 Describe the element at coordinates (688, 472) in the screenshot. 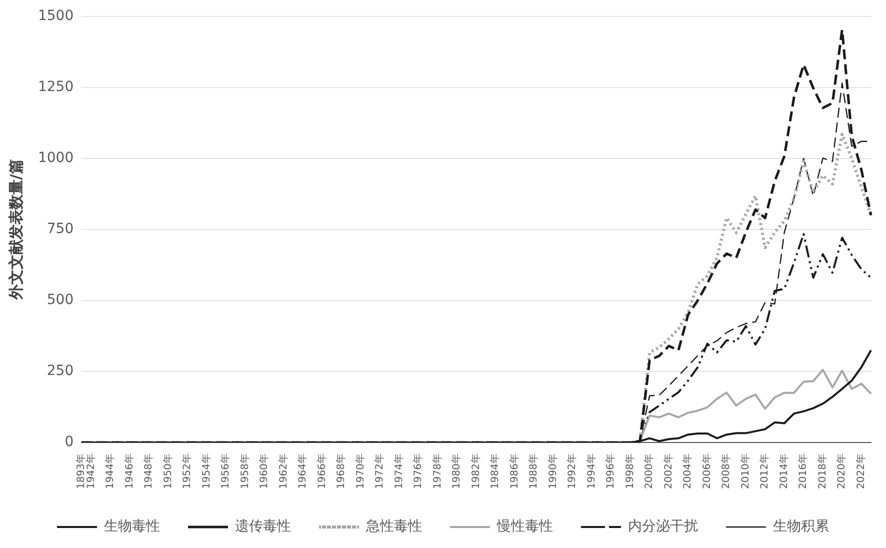

I see `x-tick-label: 2004年` at that location.